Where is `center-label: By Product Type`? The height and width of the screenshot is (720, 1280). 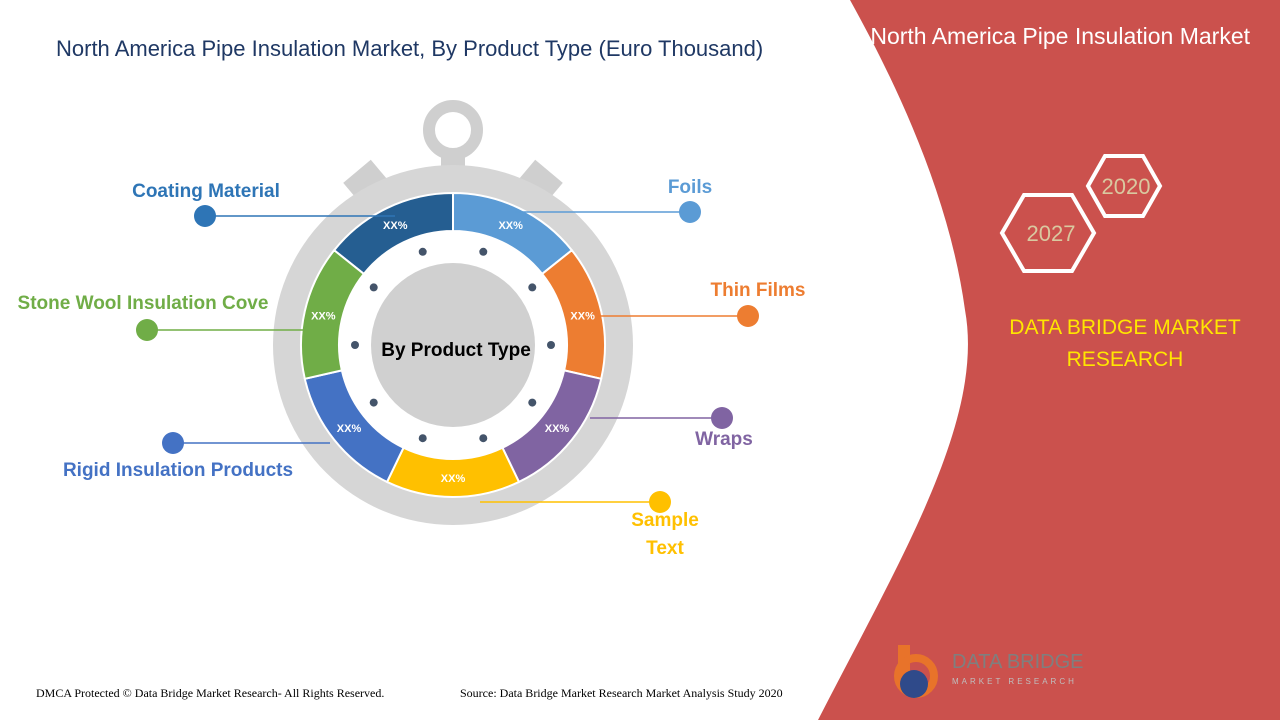
center-label: By Product Type is located at coordinates (456, 350).